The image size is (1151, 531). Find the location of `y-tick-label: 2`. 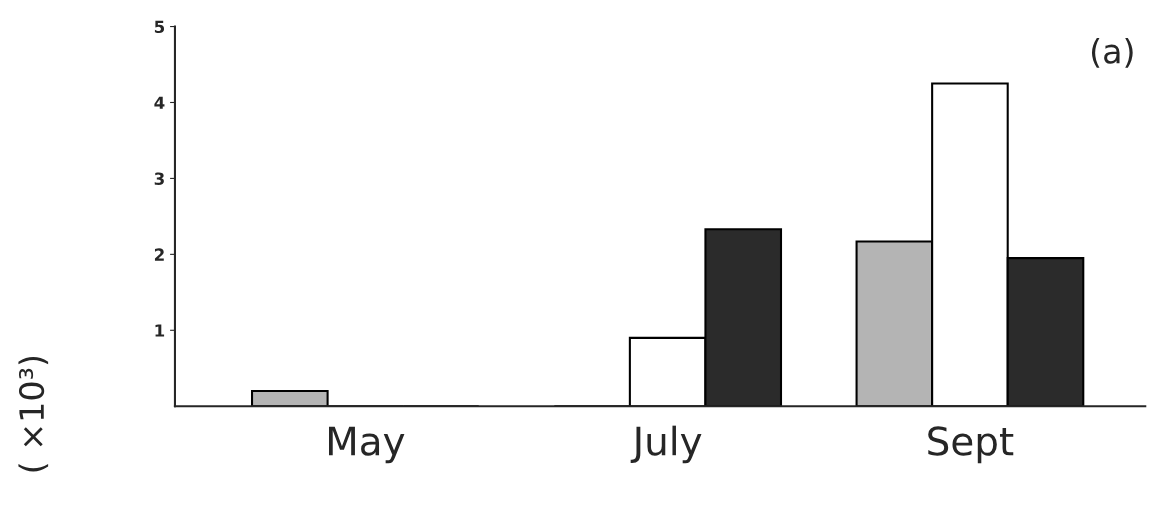

y-tick-label: 2 is located at coordinates (159, 254).